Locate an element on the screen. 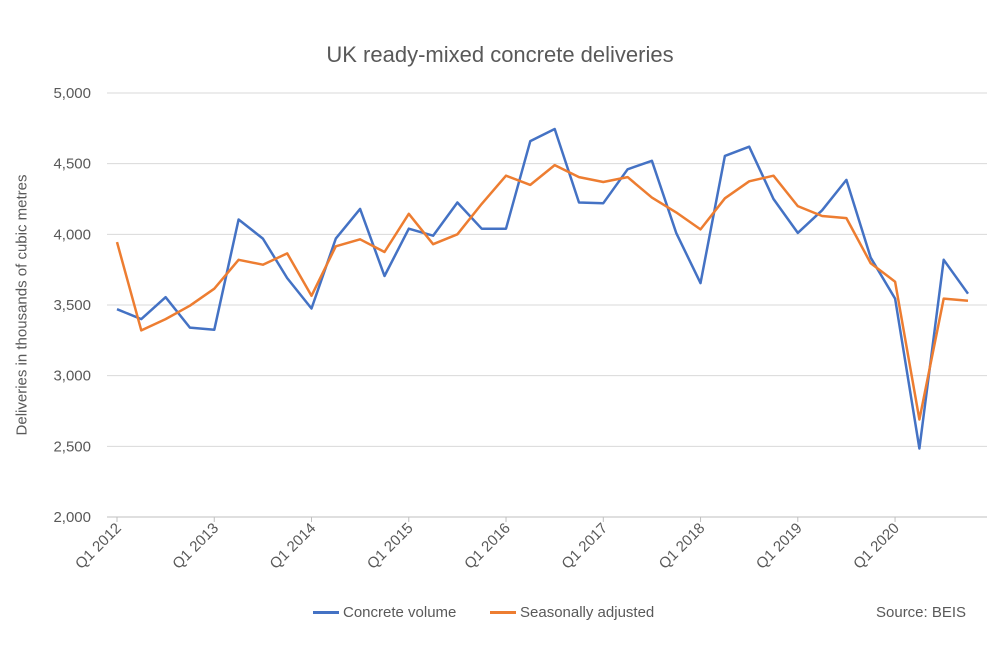 Image resolution: width=1000 pixels, height=666 pixels. x-tick-label: Q1 2016 is located at coordinates (487, 546).